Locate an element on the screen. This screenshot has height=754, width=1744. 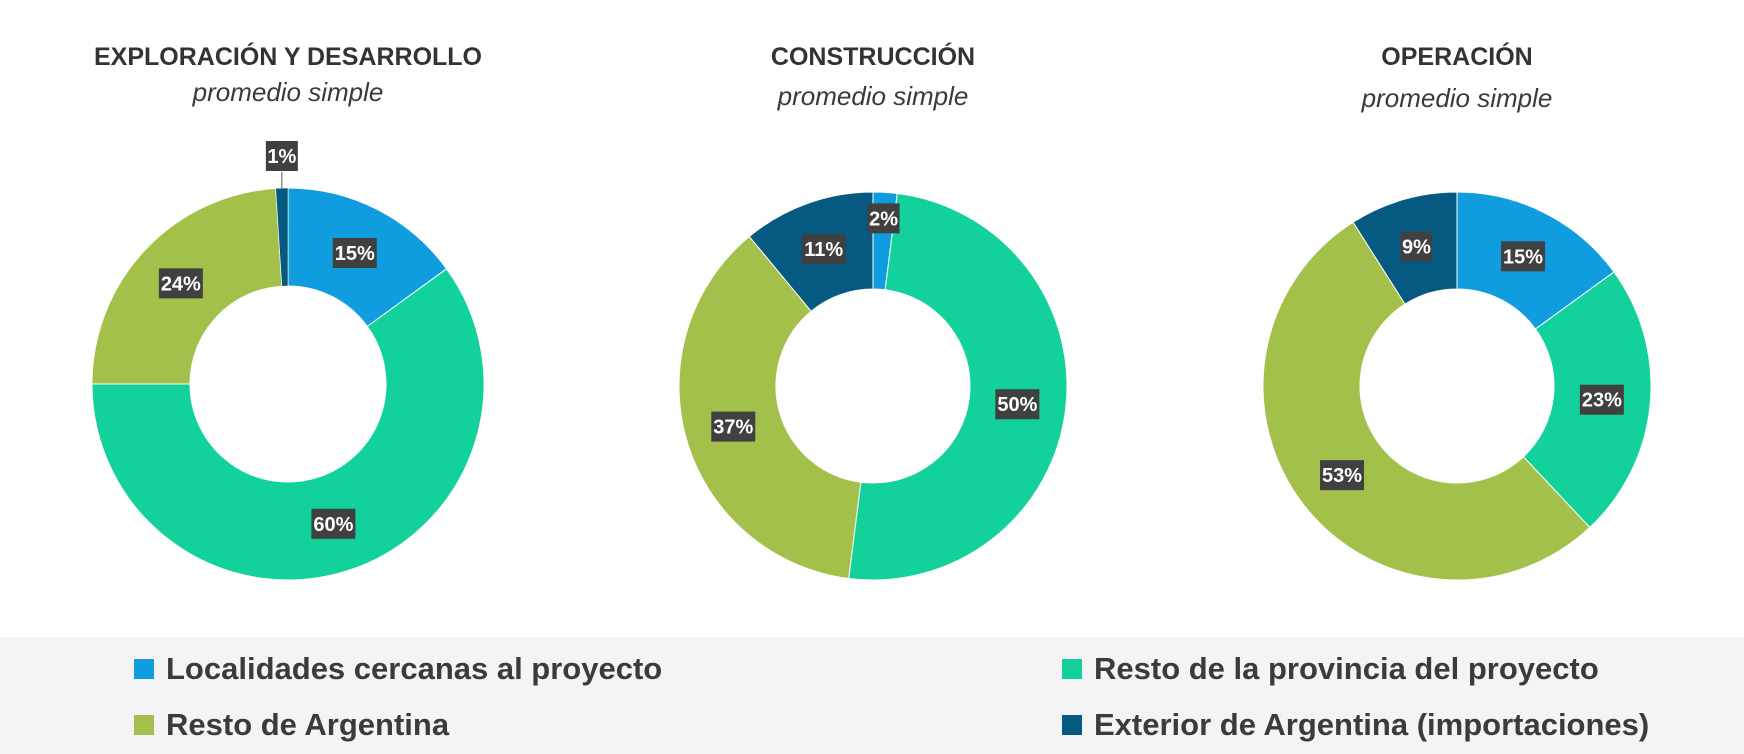
legend-item-resto-provincia: Resto de la provincia del proyecto is located at coordinates (1330, 669).